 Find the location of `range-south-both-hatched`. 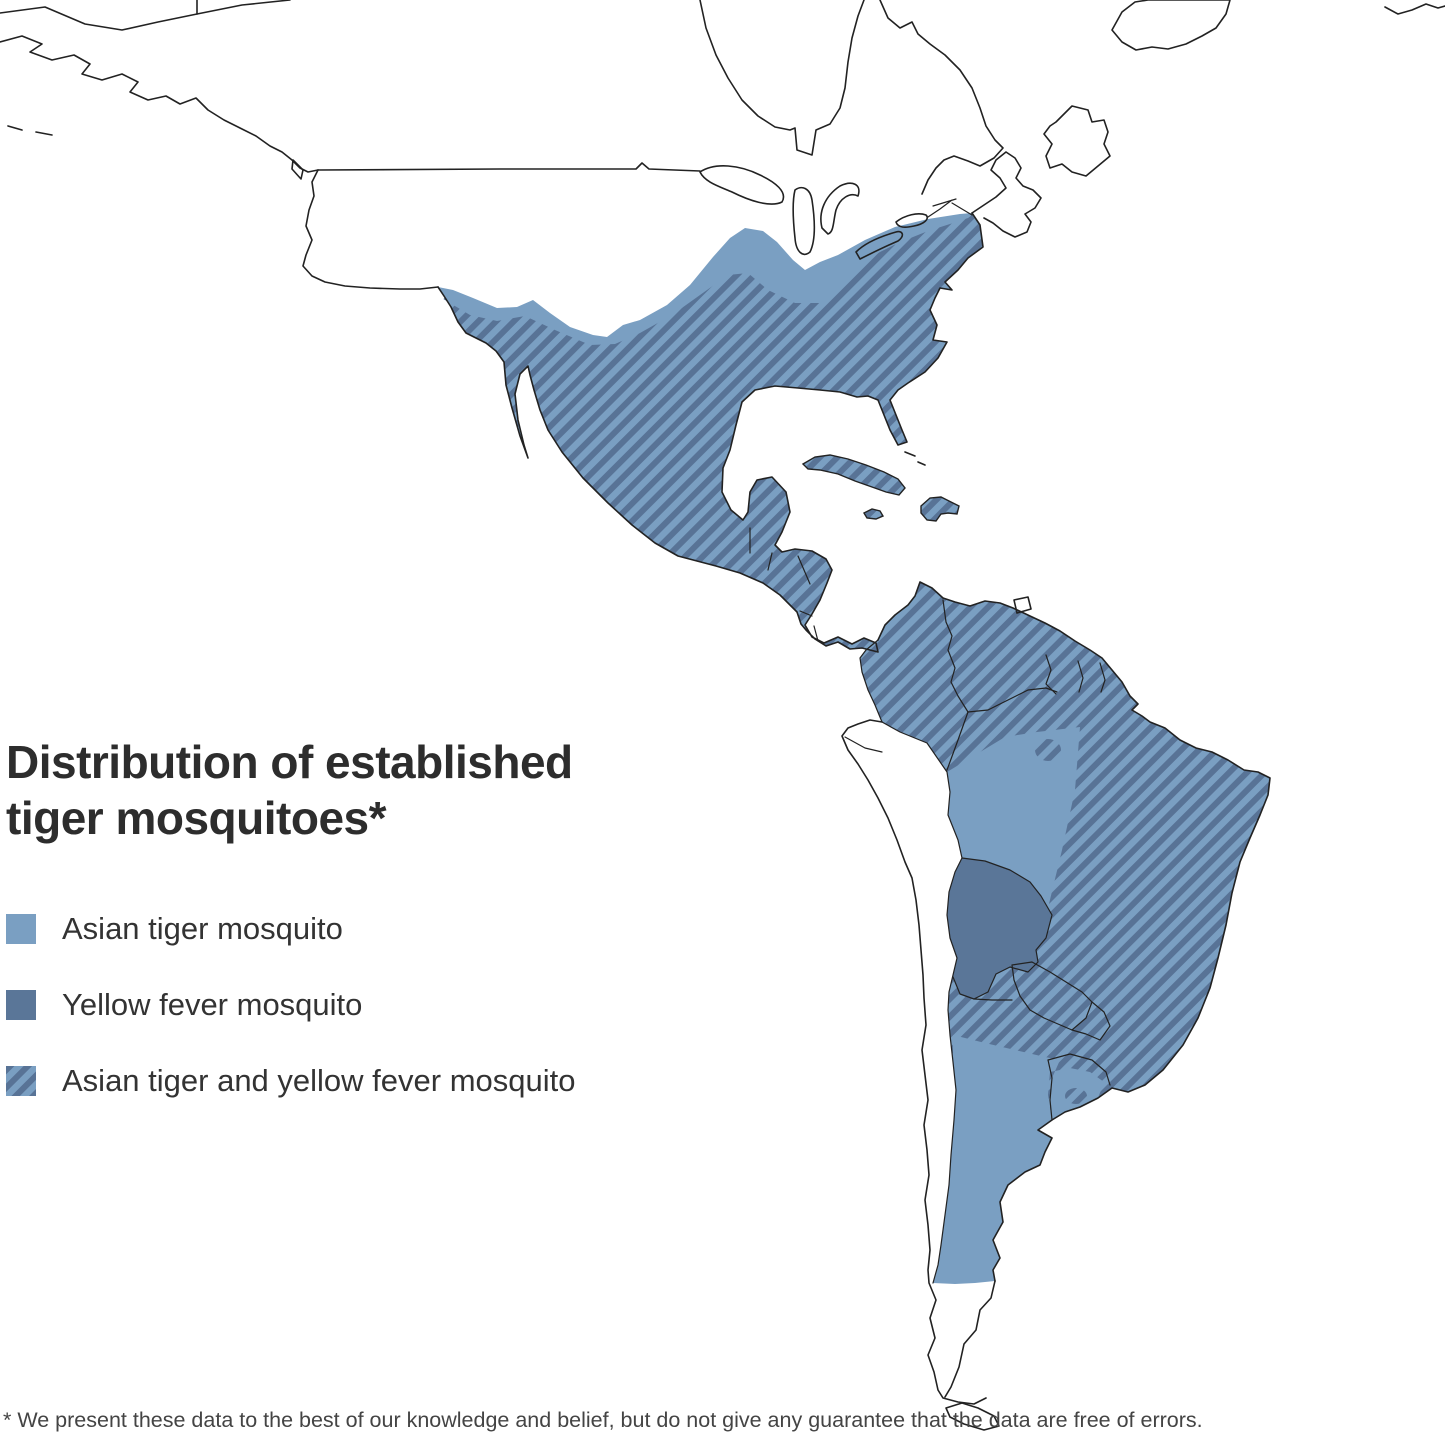

range-south-both-hatched is located at coordinates (1065, 933).